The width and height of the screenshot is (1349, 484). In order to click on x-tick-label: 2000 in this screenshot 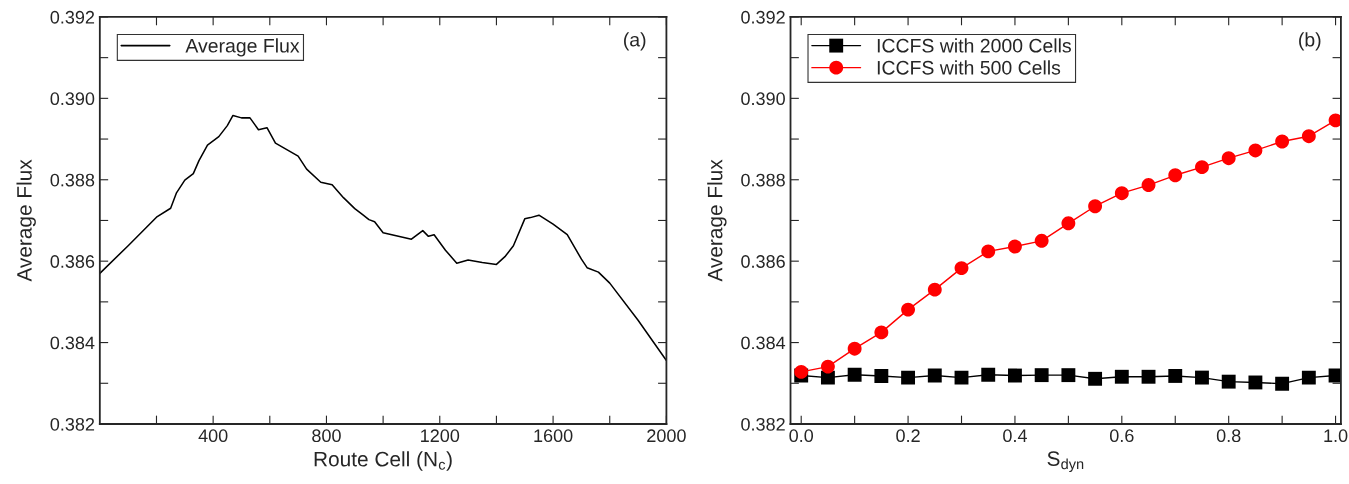, I will do `click(666, 436)`.